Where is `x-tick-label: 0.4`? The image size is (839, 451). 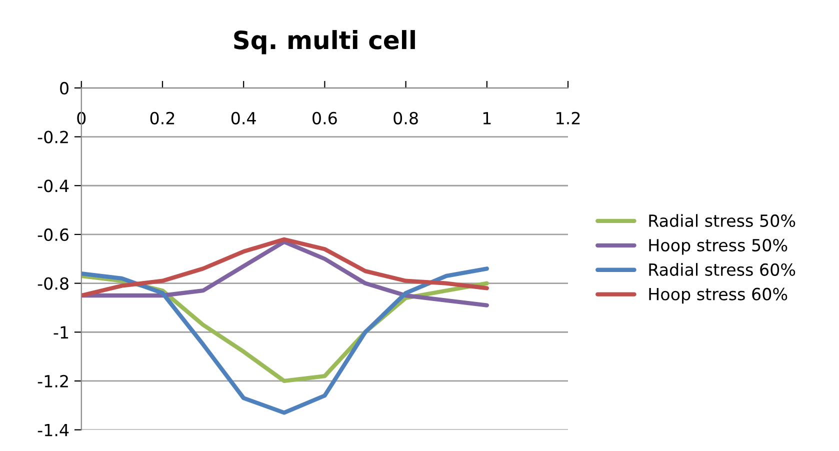
x-tick-label: 0.4 is located at coordinates (243, 118).